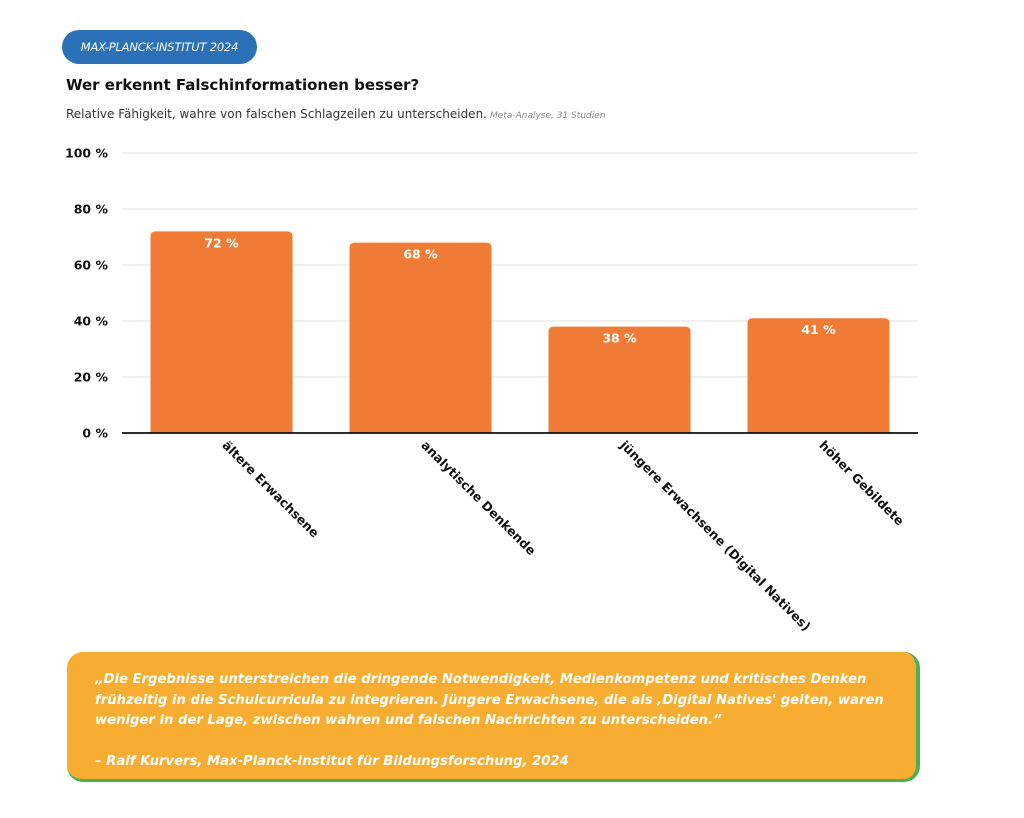 The height and width of the screenshot is (818, 1024). What do you see at coordinates (270, 489) in the screenshot?
I see `x-category-label: ältere Erwachsene` at bounding box center [270, 489].